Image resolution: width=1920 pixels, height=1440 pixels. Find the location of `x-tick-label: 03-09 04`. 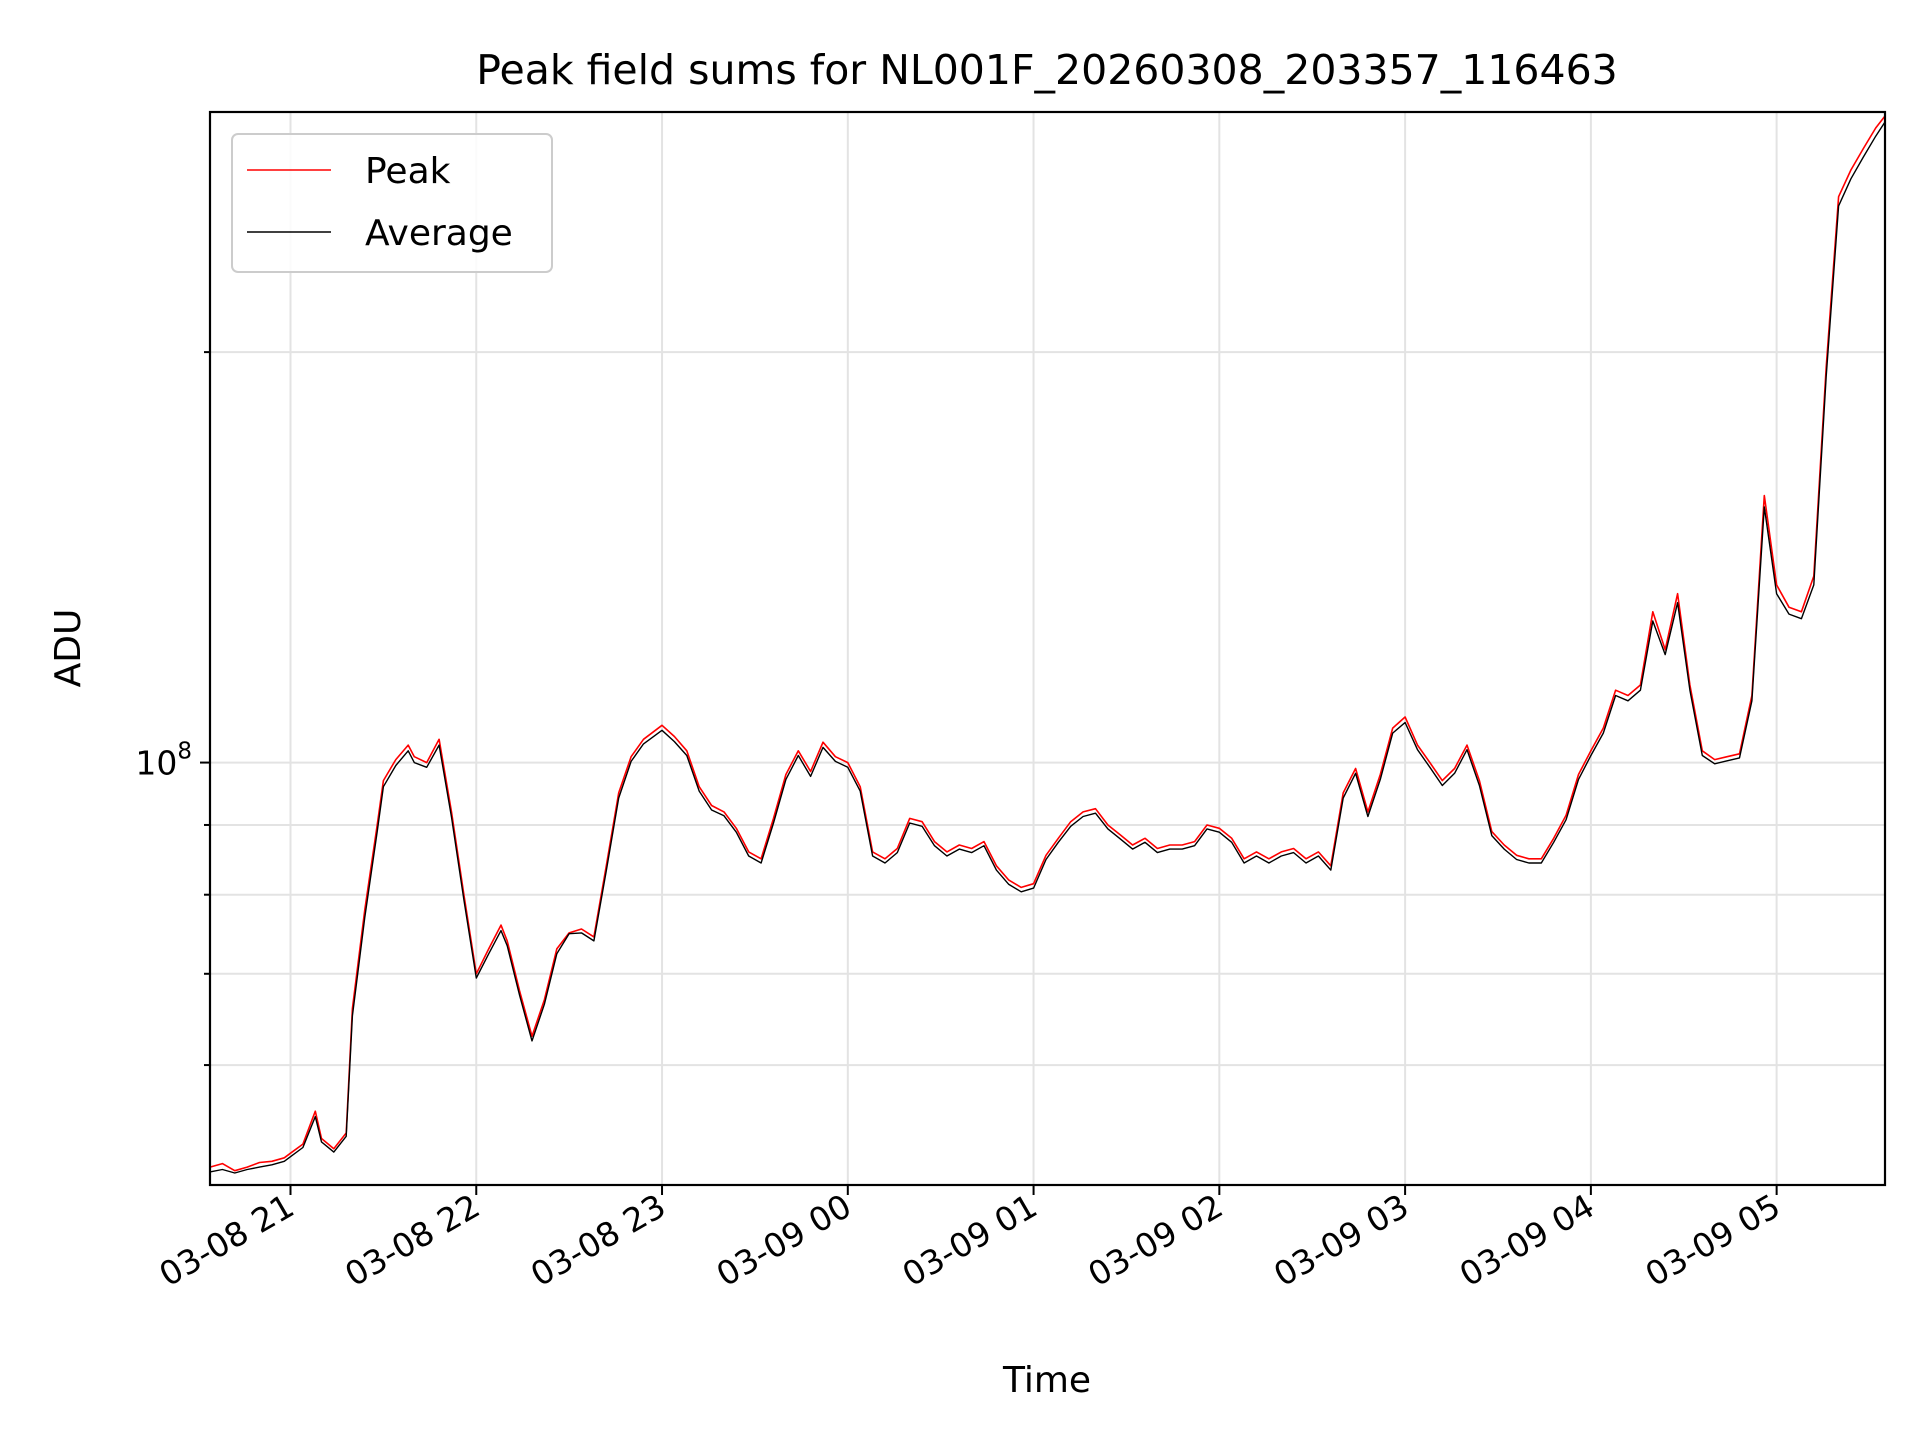

x-tick-label: 03-09 04 is located at coordinates (1527, 1240).